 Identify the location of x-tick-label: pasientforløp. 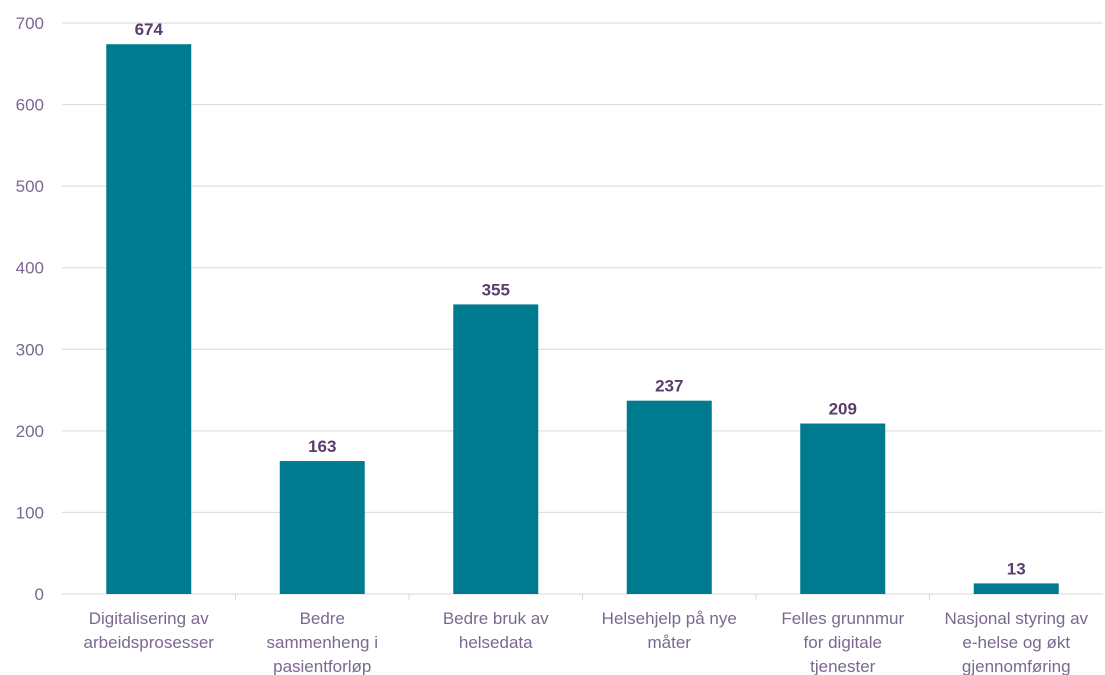
(322, 666).